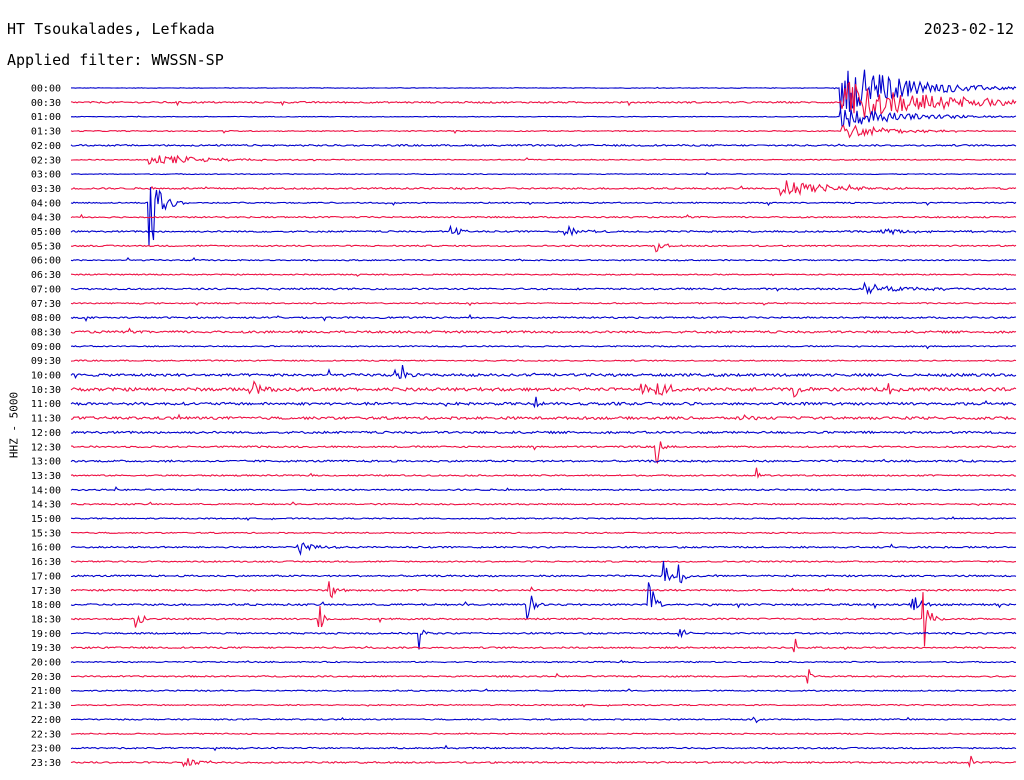  What do you see at coordinates (46, 175) in the screenshot?
I see `time-tick-label: 03:00` at bounding box center [46, 175].